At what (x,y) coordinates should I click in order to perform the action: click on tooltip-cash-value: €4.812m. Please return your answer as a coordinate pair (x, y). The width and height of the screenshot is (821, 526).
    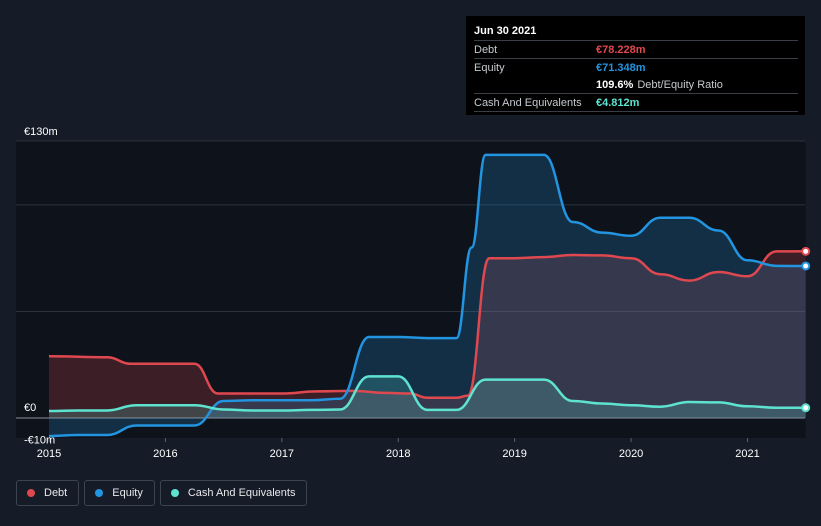
    Looking at the image, I should click on (618, 102).